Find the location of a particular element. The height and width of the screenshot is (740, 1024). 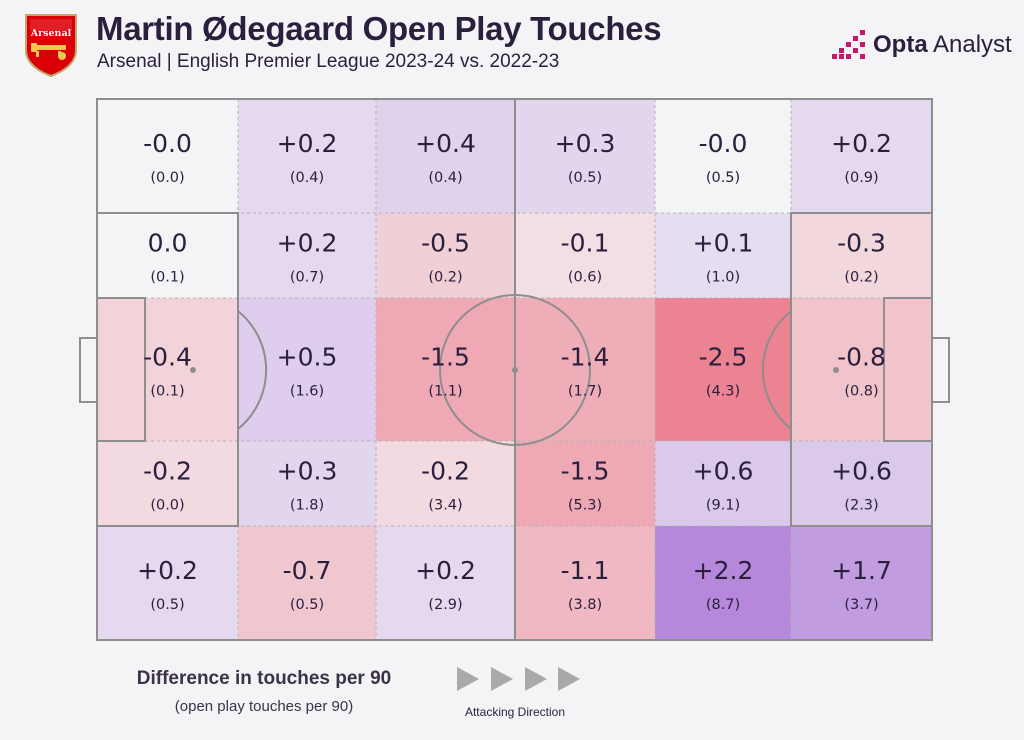

brand-bold: Opta is located at coordinates (900, 44).